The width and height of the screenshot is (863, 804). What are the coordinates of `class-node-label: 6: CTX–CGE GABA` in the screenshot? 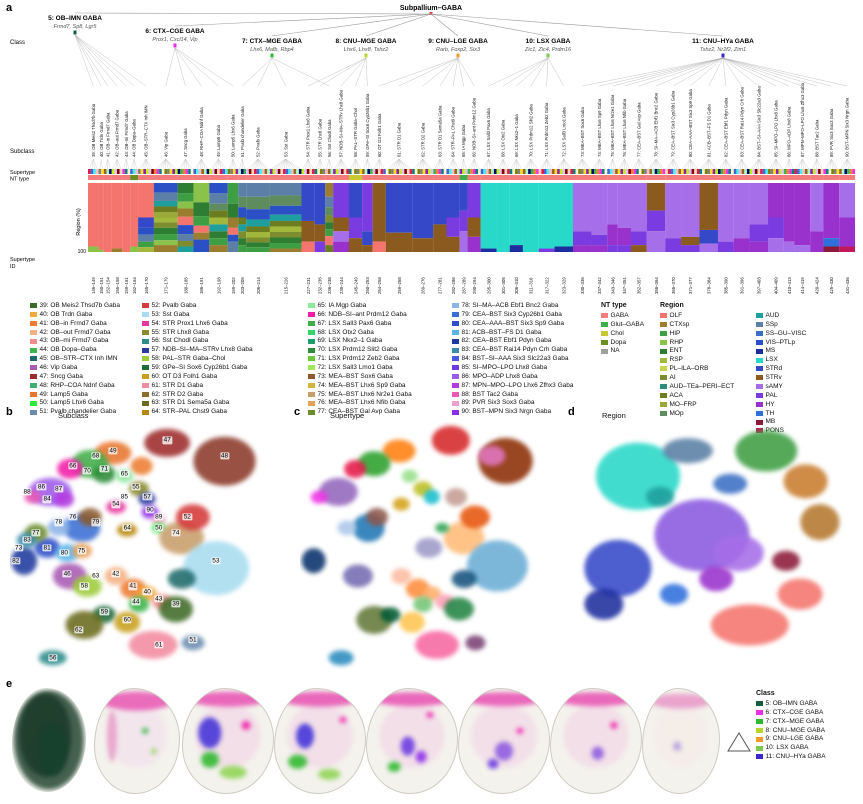 It's located at (175, 31).